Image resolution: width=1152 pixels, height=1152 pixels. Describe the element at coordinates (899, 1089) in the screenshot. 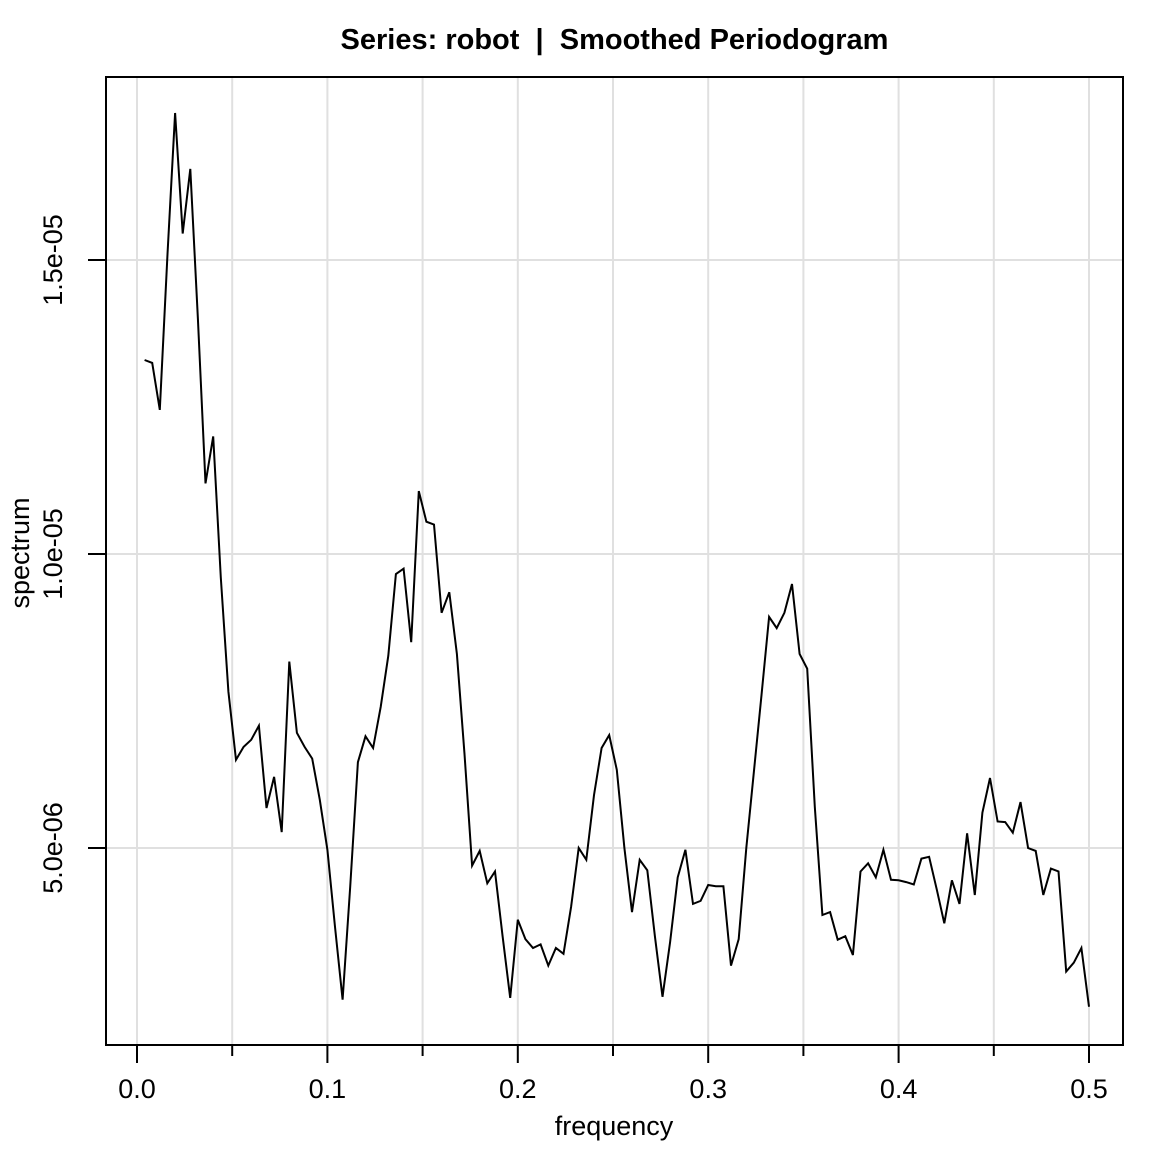

I see `x-tick-label: 0.4` at that location.